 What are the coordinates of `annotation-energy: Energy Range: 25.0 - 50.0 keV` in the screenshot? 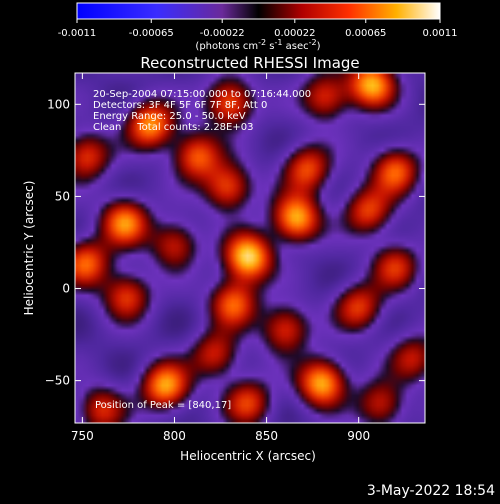 It's located at (169, 116).